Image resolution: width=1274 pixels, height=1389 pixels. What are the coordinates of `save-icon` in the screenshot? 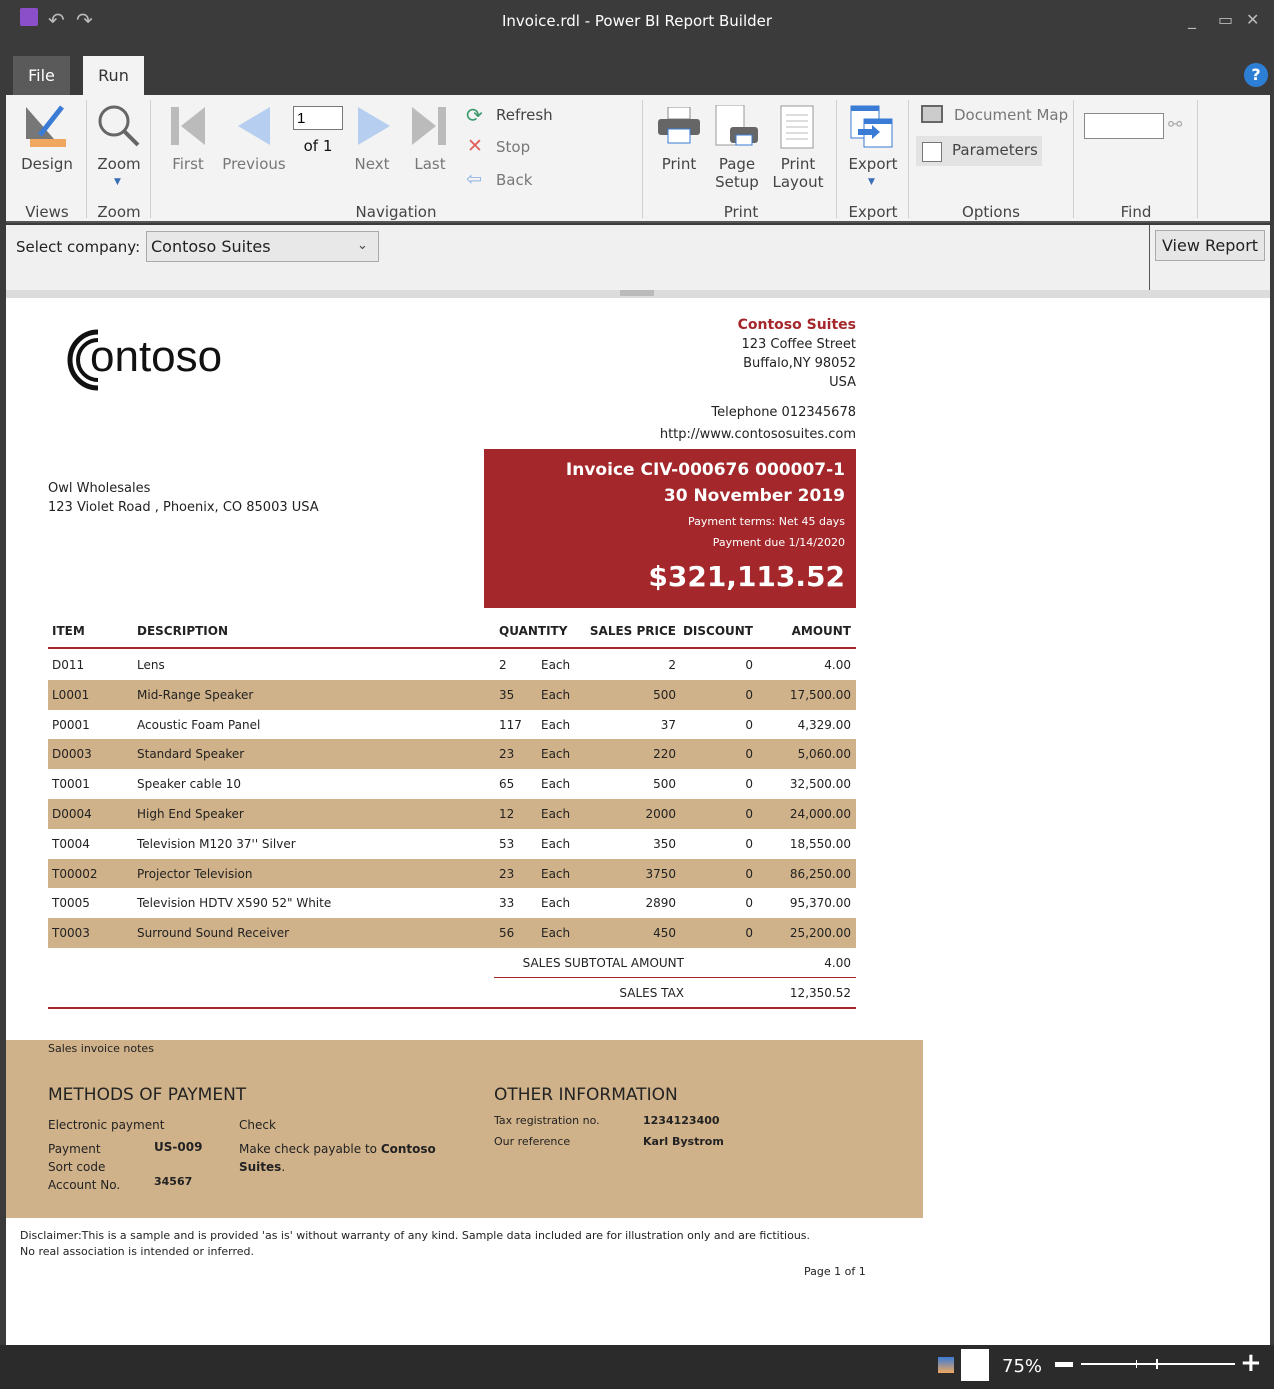 It's located at (29, 17).